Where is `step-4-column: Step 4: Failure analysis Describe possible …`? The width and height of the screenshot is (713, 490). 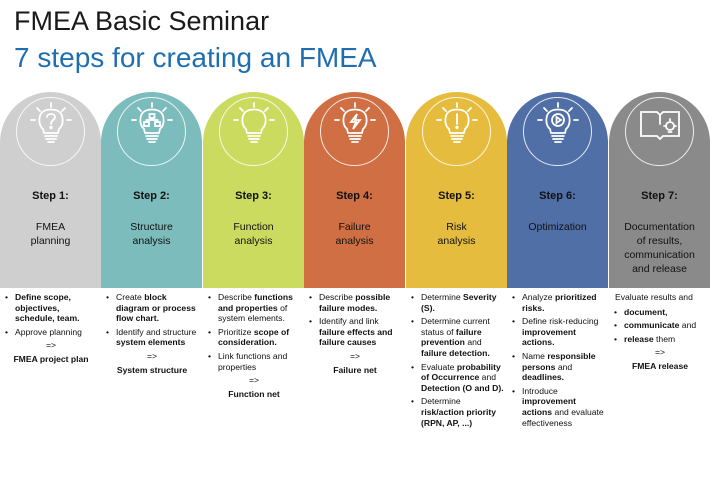
step-4-column: Step 4: Failure analysis Describe possible … is located at coordinates (354, 289).